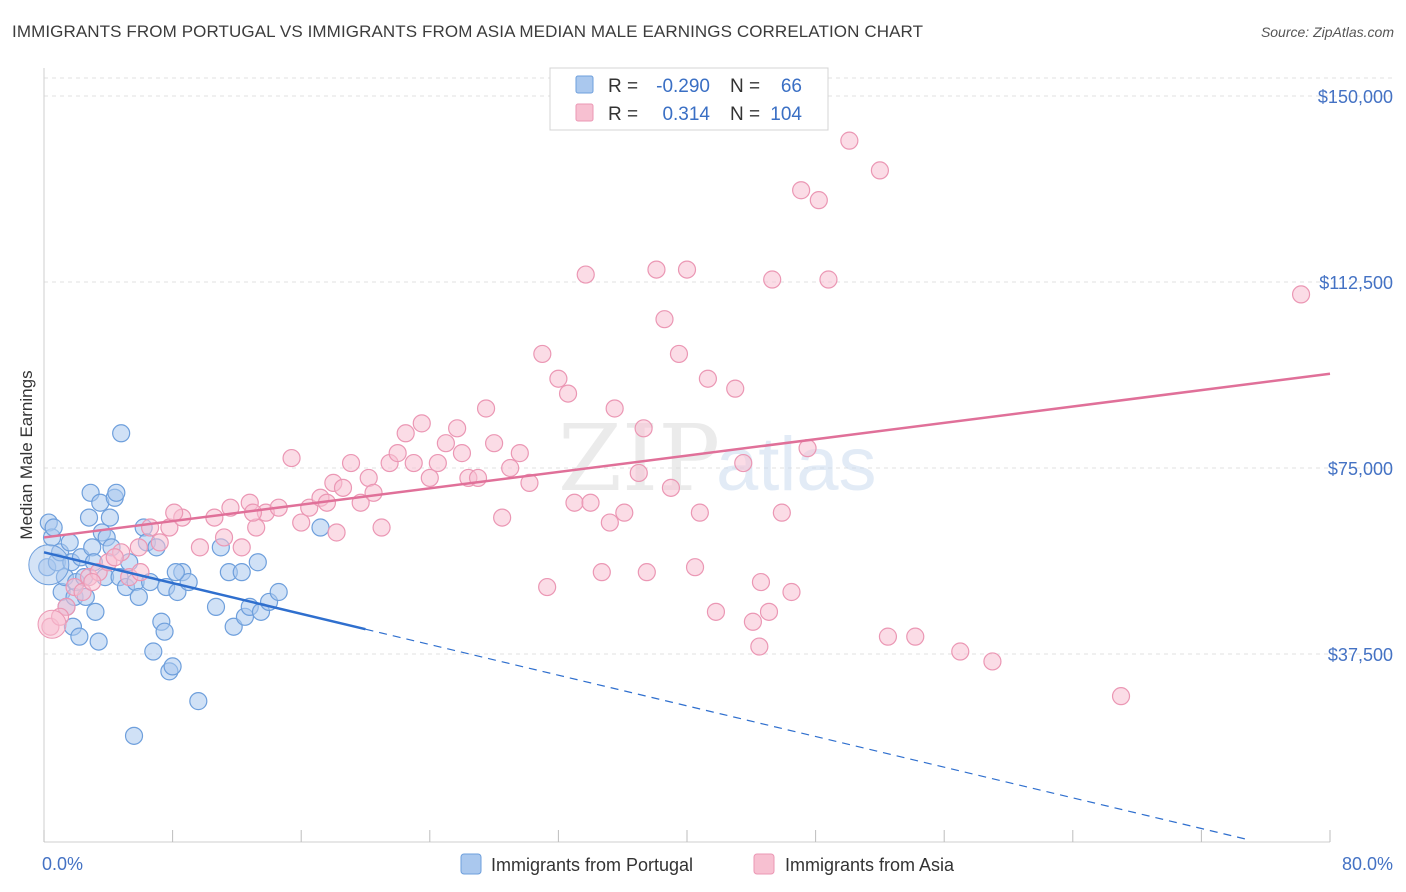  What do you see at coordinates (623, 86) in the screenshot?
I see `legend-r-label-1: R =` at bounding box center [623, 86].